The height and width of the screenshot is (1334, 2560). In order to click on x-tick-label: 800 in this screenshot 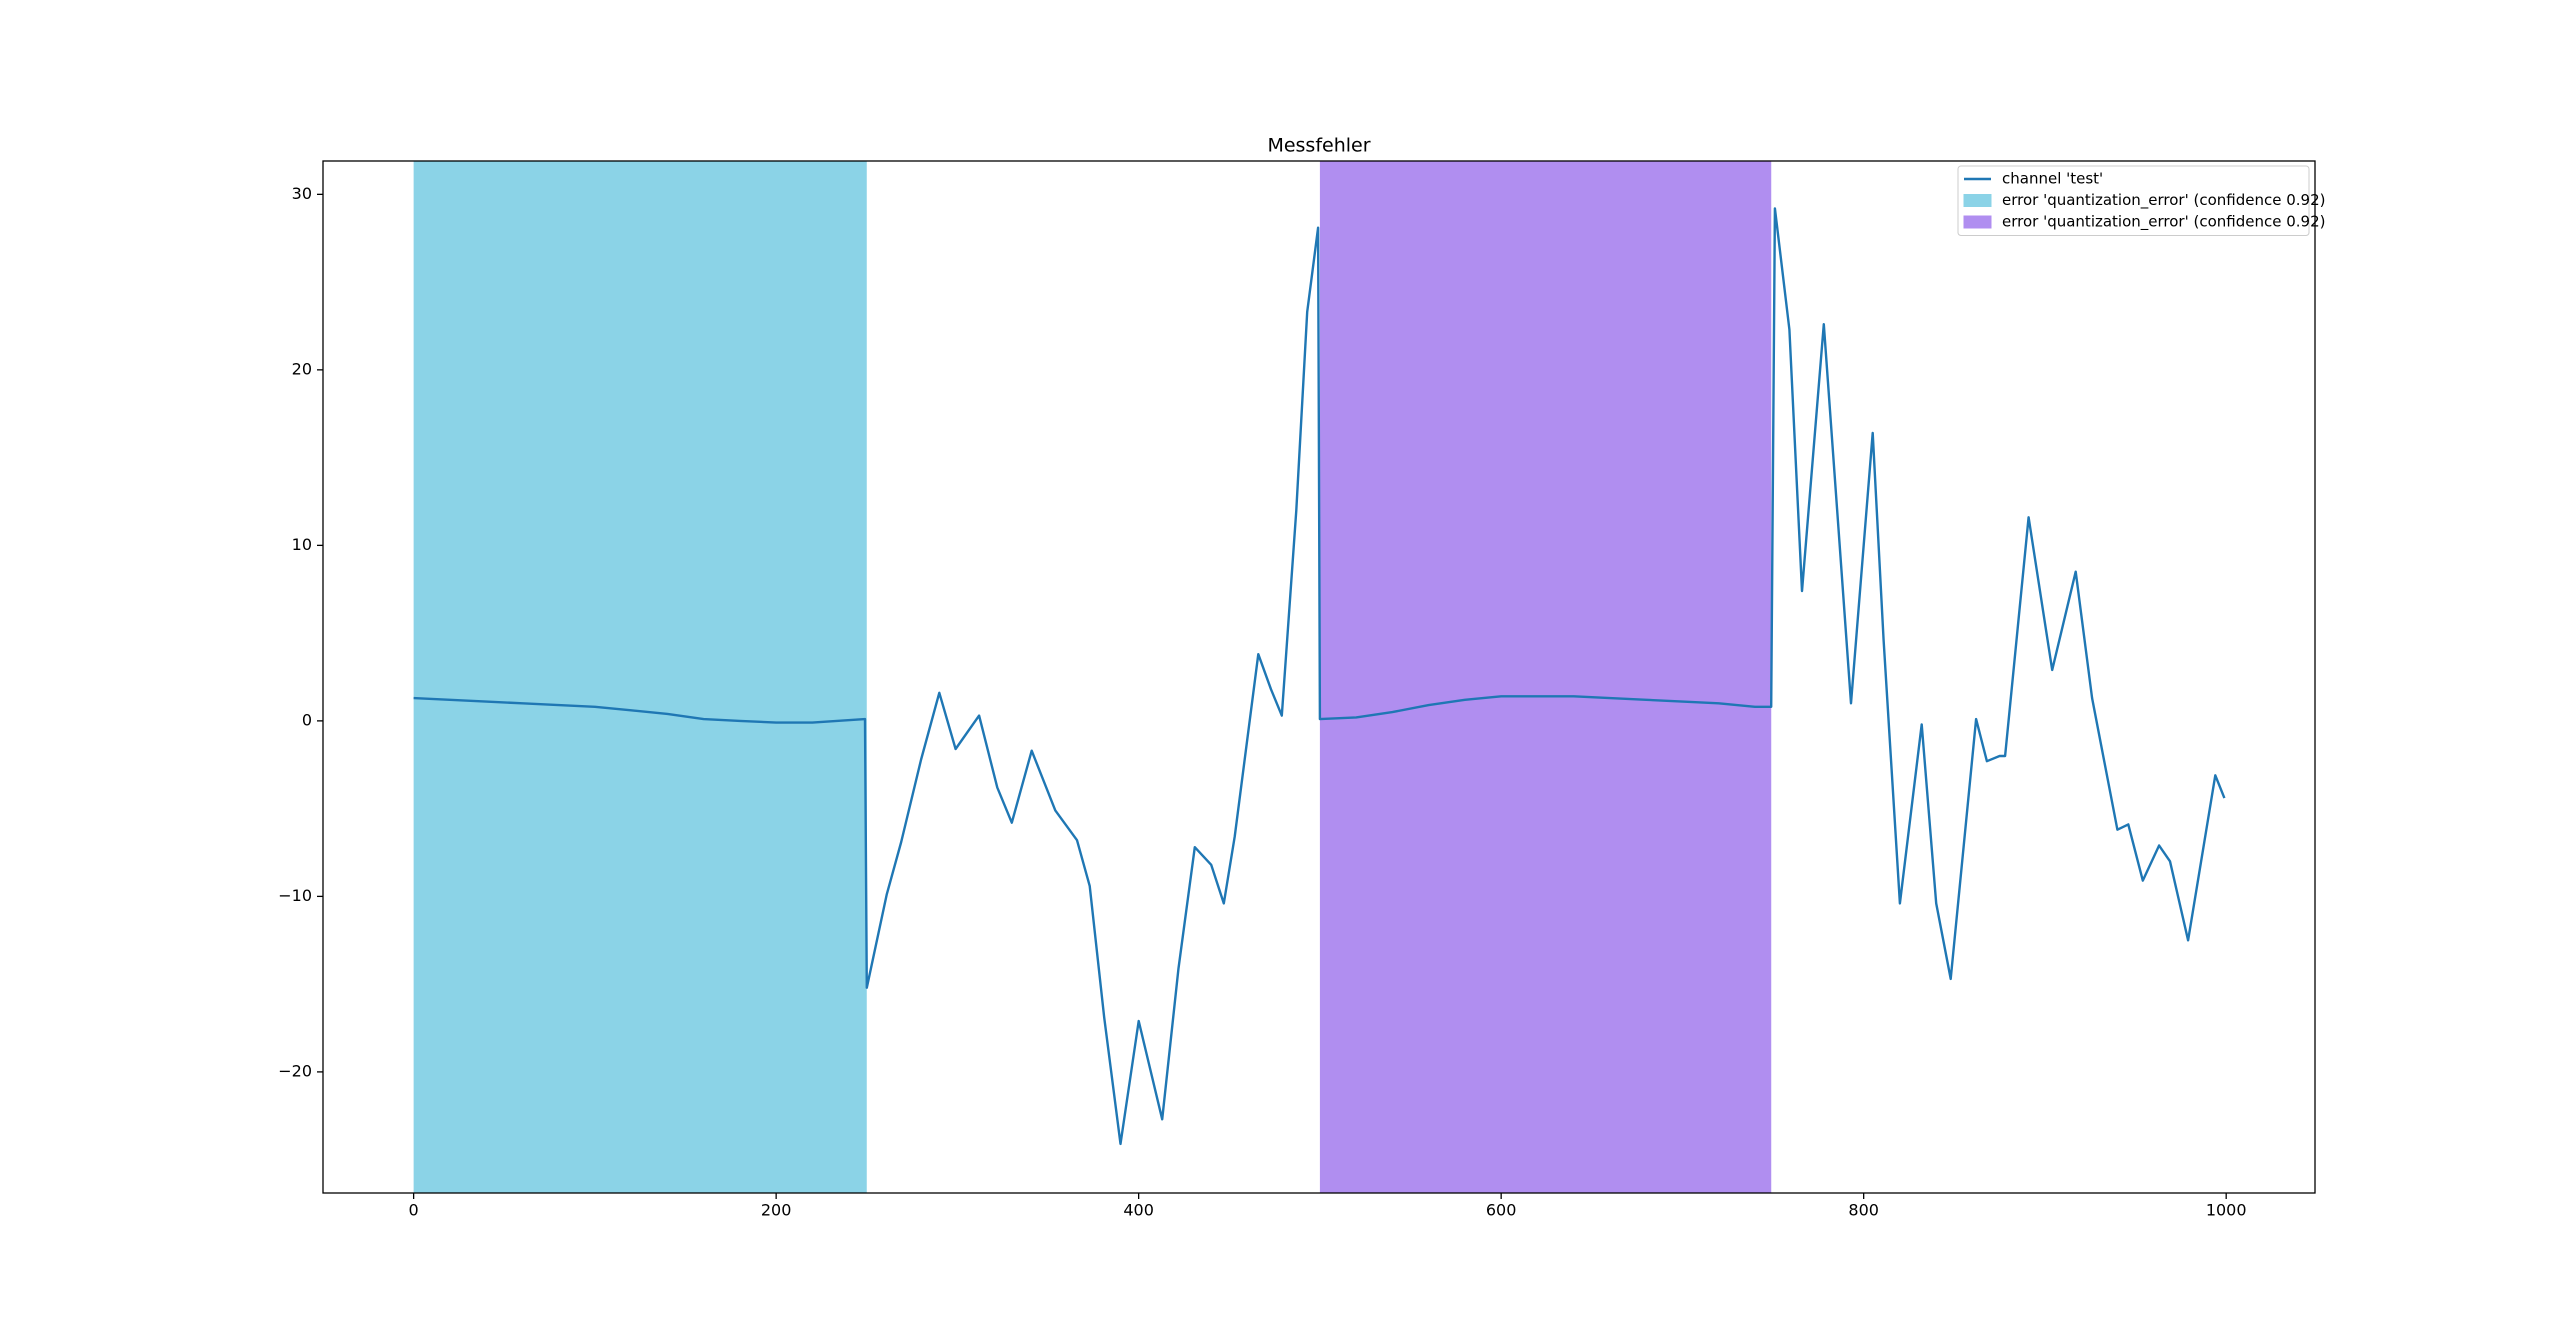, I will do `click(1863, 1210)`.